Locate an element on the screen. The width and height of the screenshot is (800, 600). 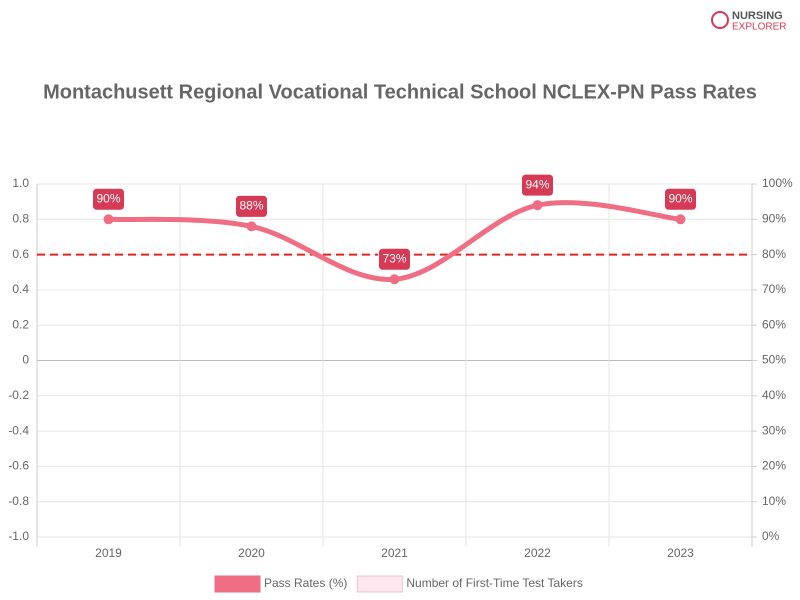
y2-tick-label: 0% is located at coordinates (771, 536).